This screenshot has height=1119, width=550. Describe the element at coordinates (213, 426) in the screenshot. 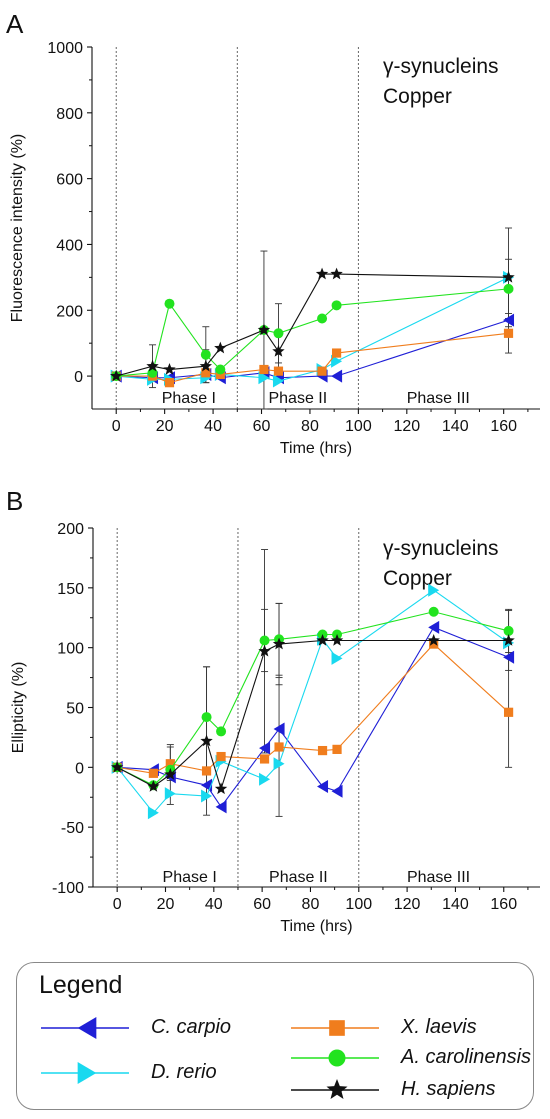

I see `x-tick-label: 40` at that location.